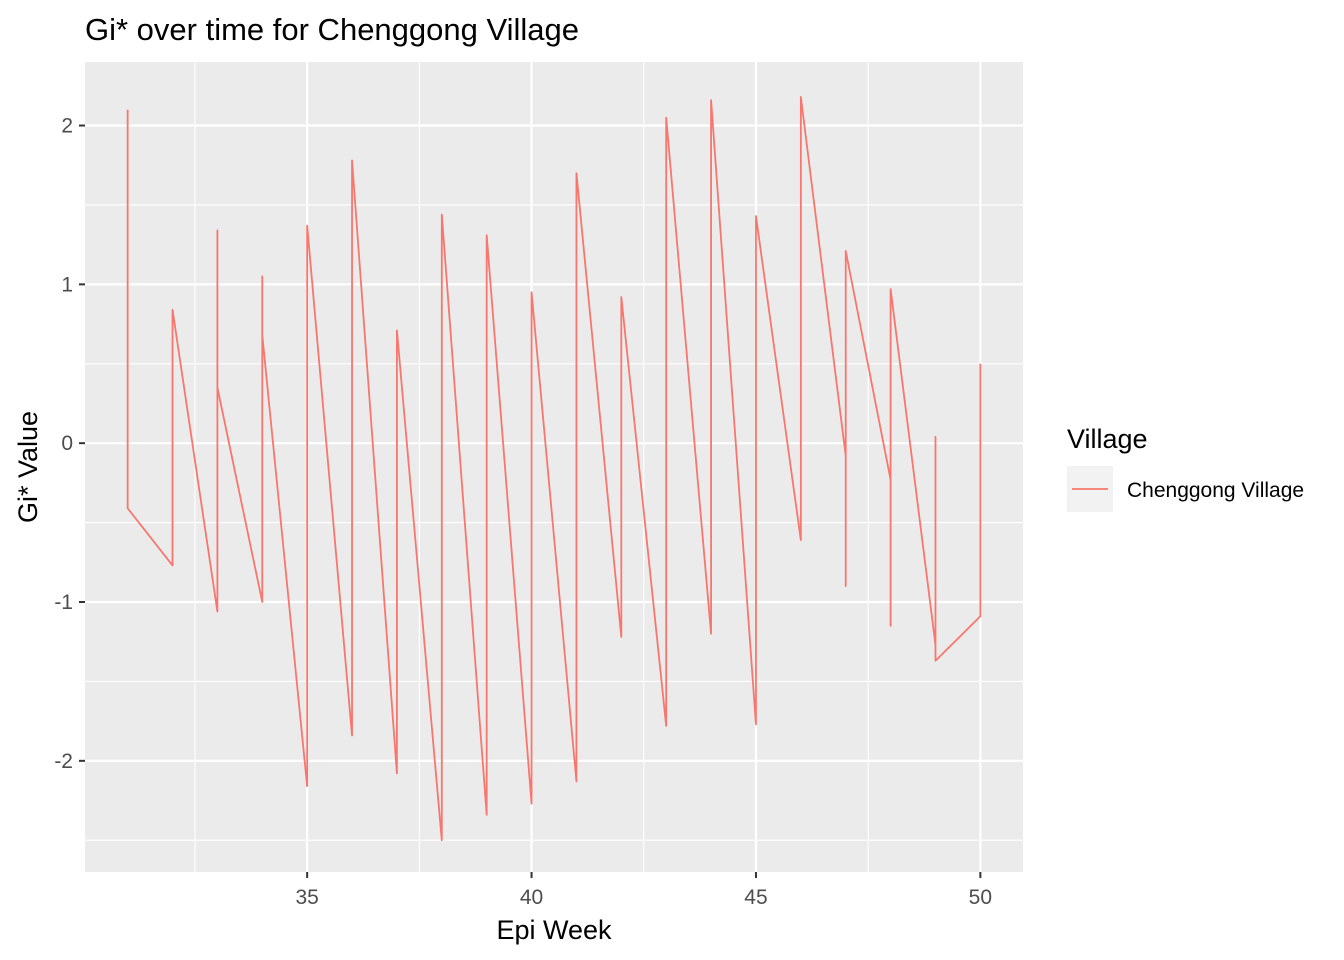 The image size is (1344, 960). What do you see at coordinates (63, 602) in the screenshot?
I see `y-tick-label: -1` at bounding box center [63, 602].